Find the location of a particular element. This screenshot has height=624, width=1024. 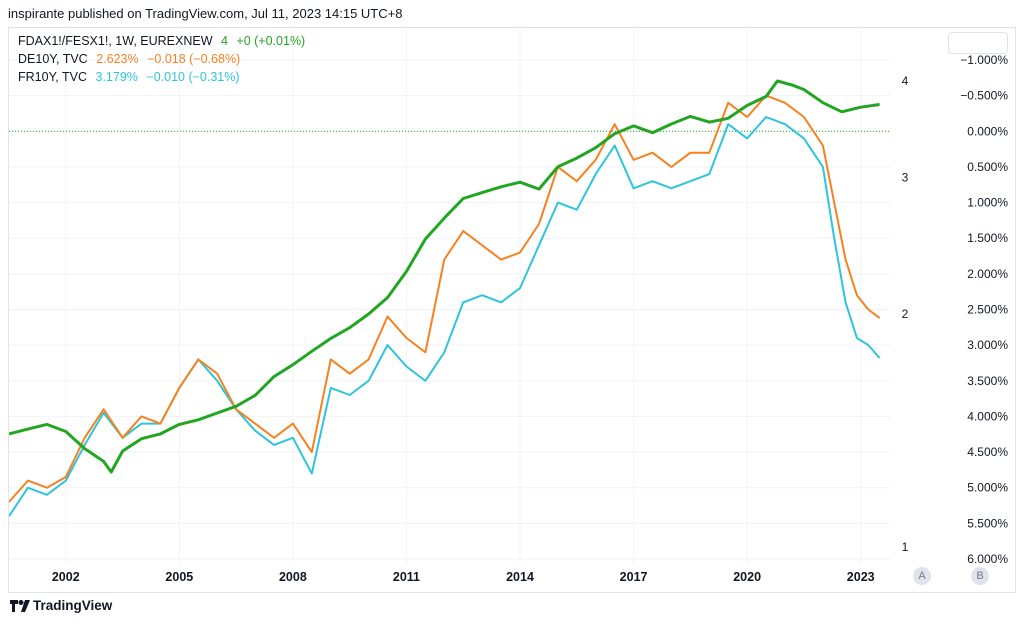

x-axis-tick-label: 2020 is located at coordinates (747, 577).